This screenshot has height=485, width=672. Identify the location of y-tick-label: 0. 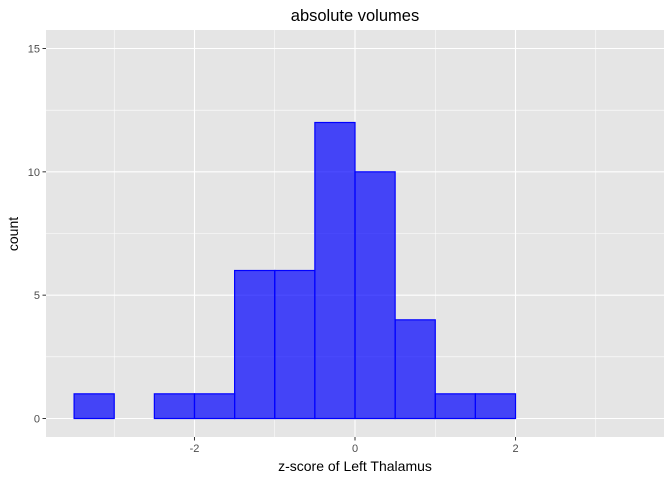
(37, 420).